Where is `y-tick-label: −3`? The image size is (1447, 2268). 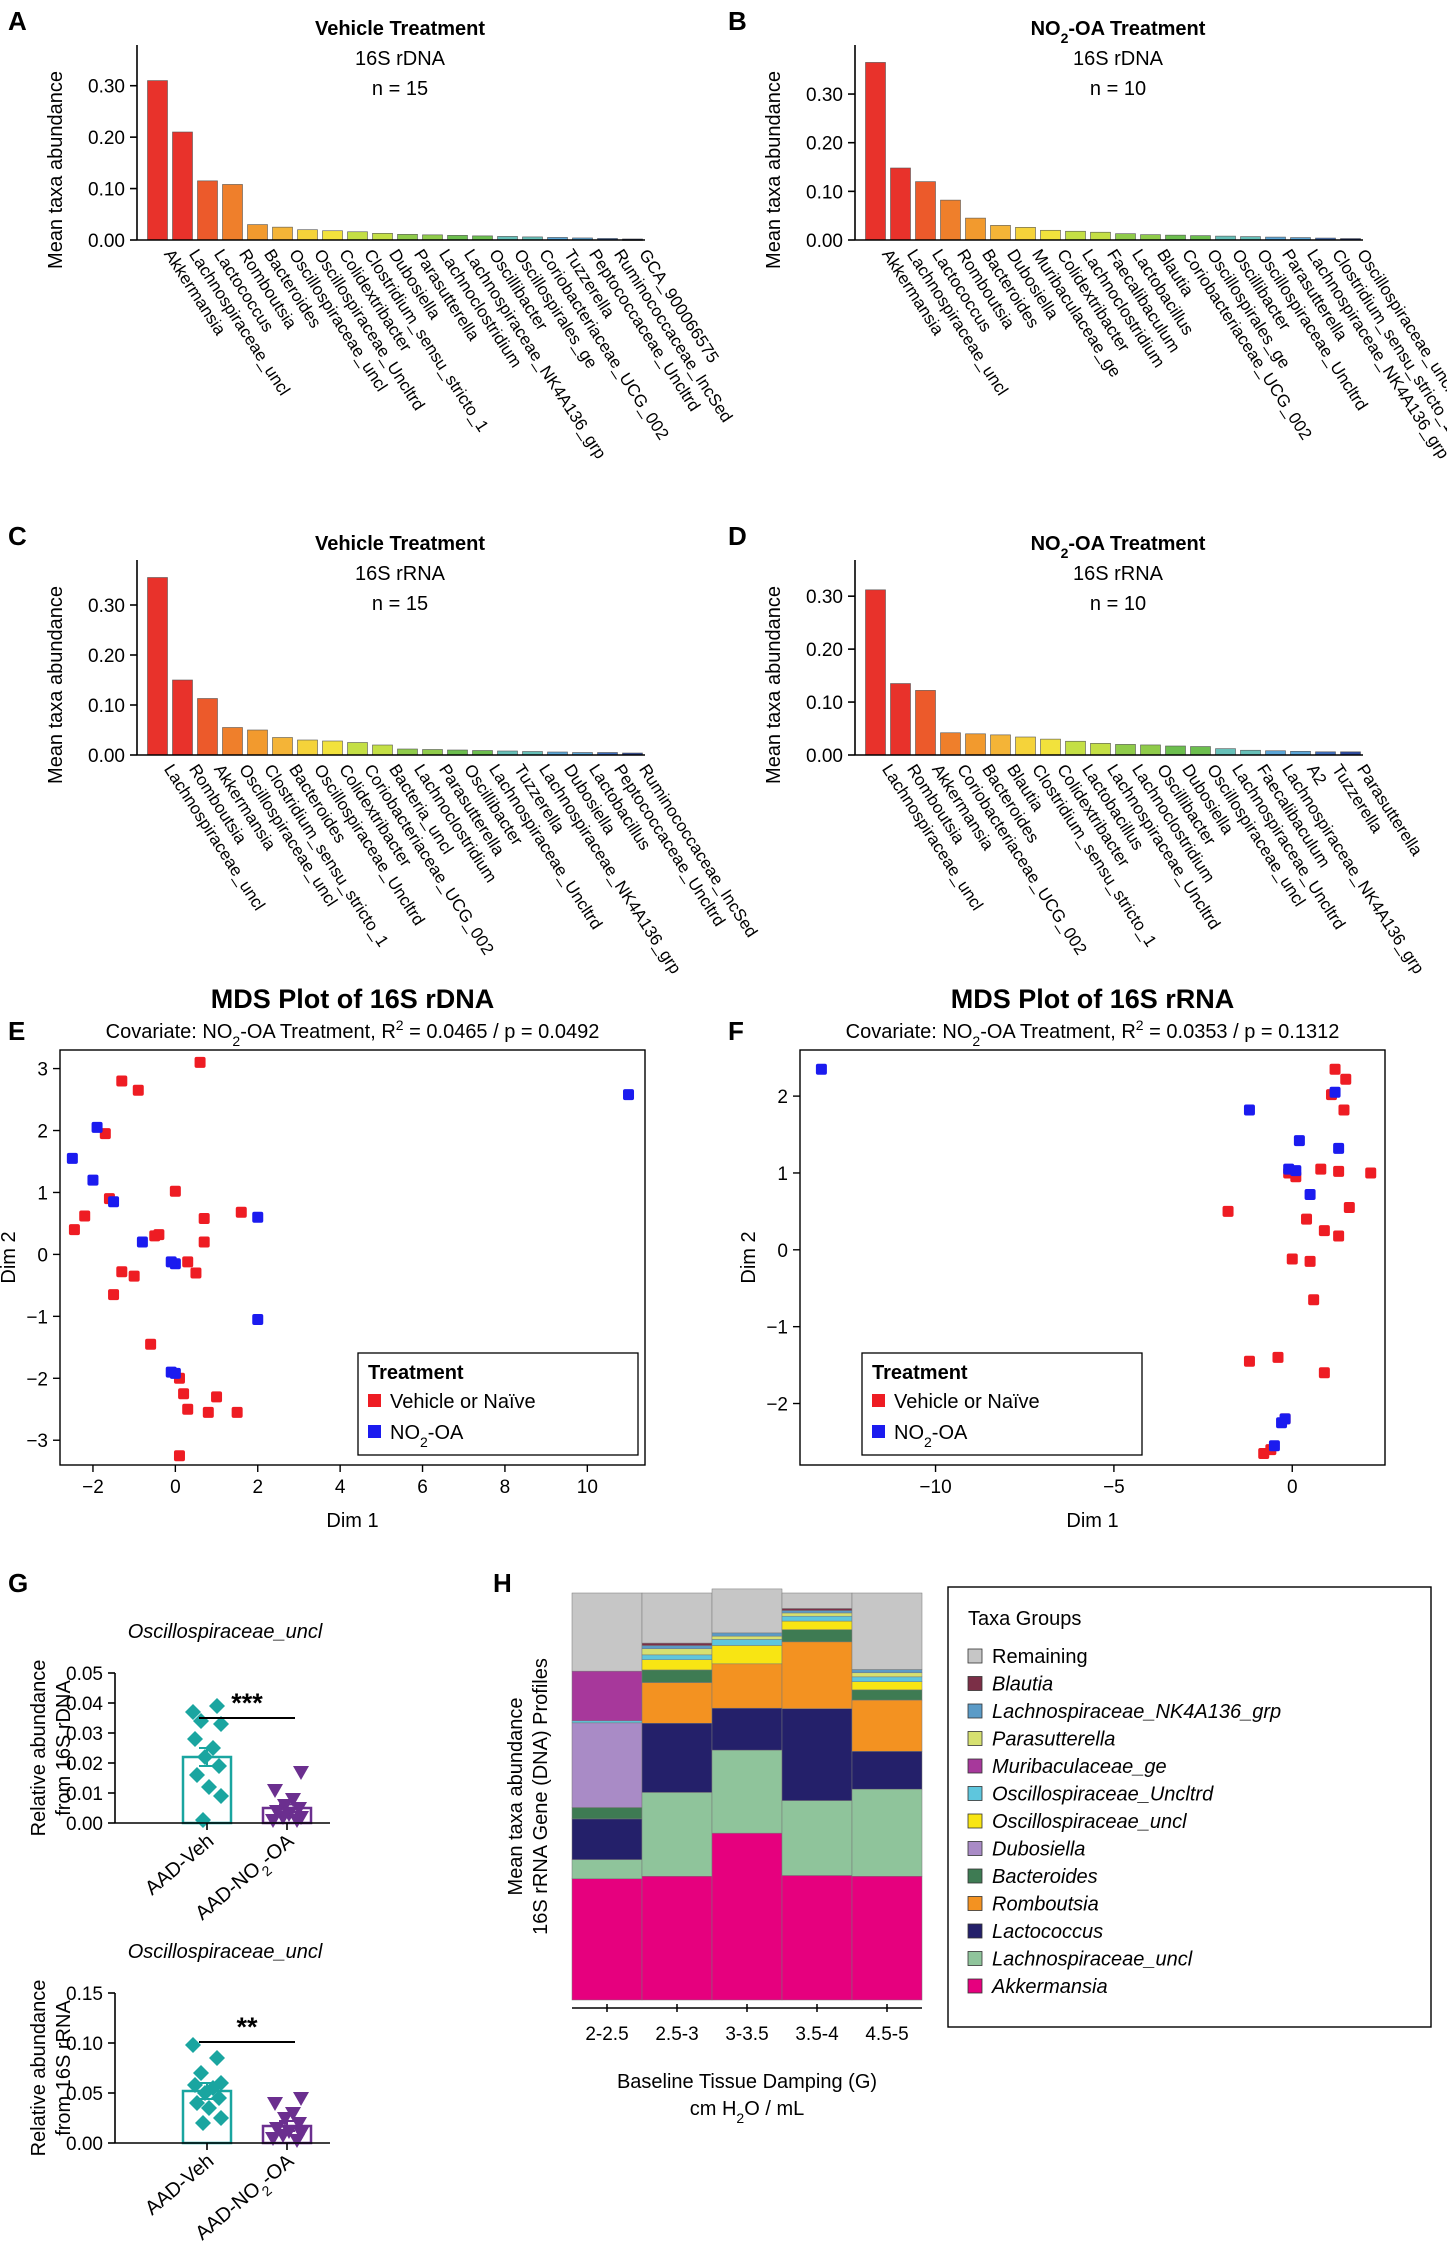
y-tick-label: −3 is located at coordinates (37, 1441).